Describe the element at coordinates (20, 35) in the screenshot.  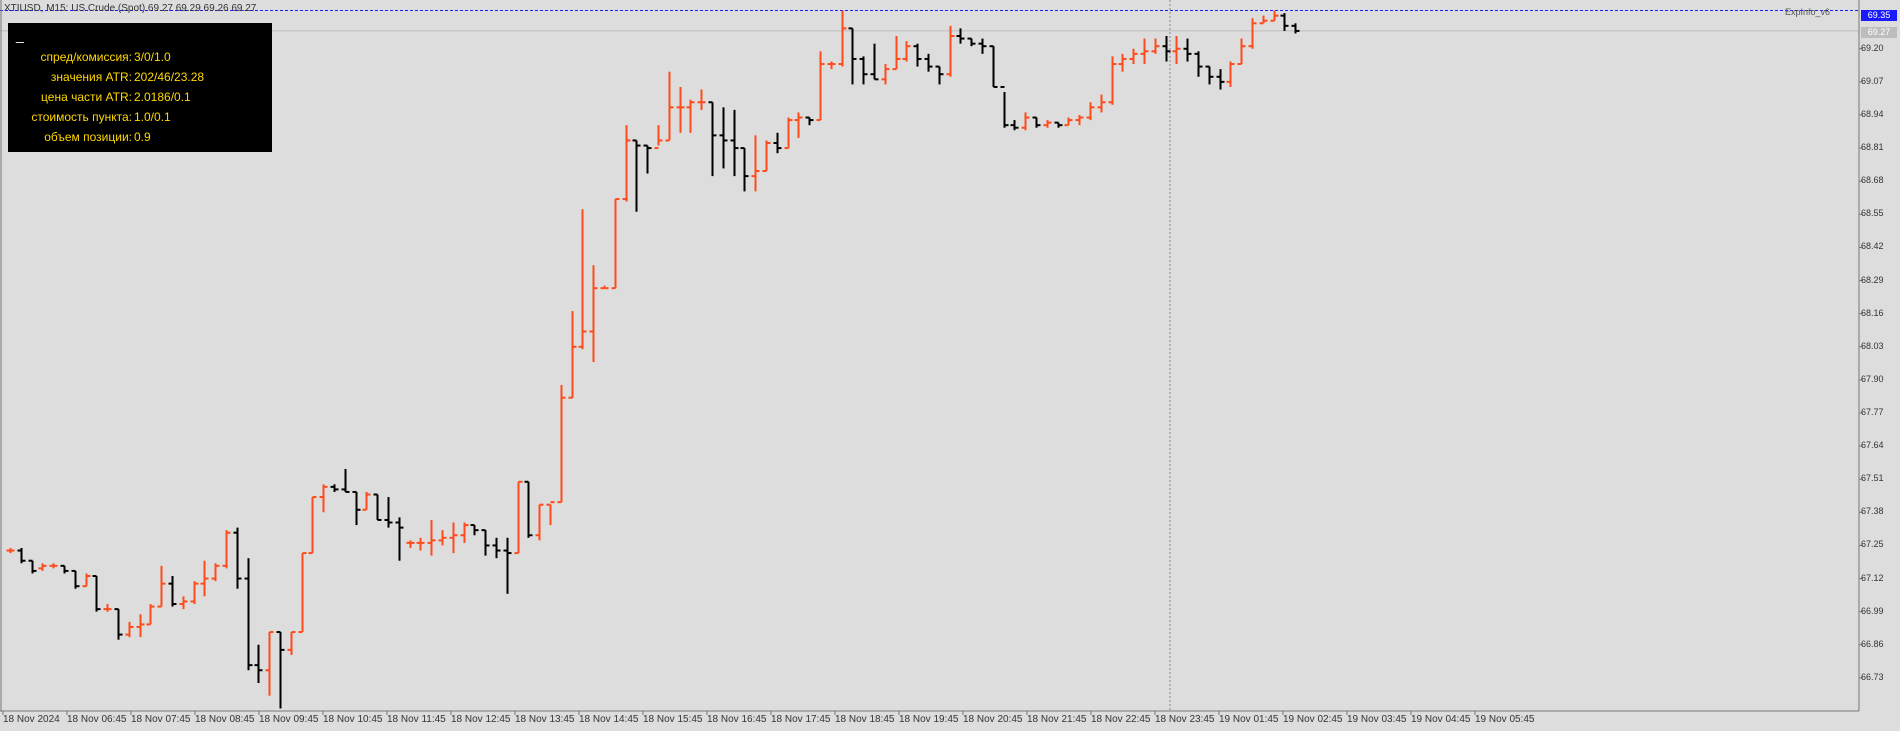
I see `info-panel-collapse-button: _` at that location.